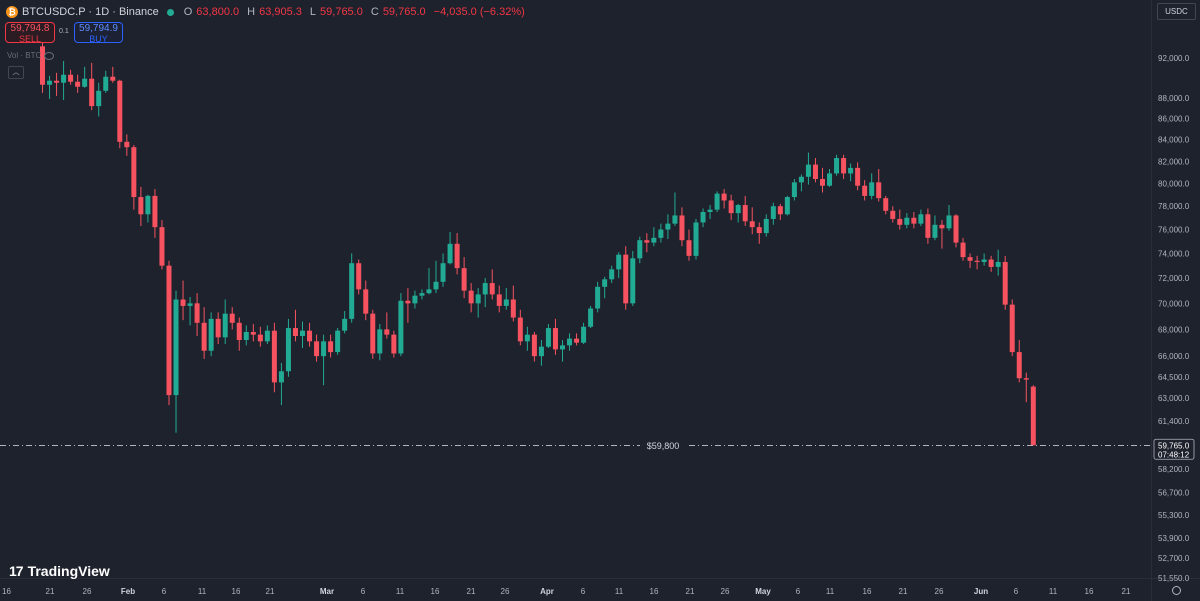 This screenshot has width=1200, height=601. What do you see at coordinates (1174, 493) in the screenshot?
I see `price-tick-label: 56,700.0` at bounding box center [1174, 493].